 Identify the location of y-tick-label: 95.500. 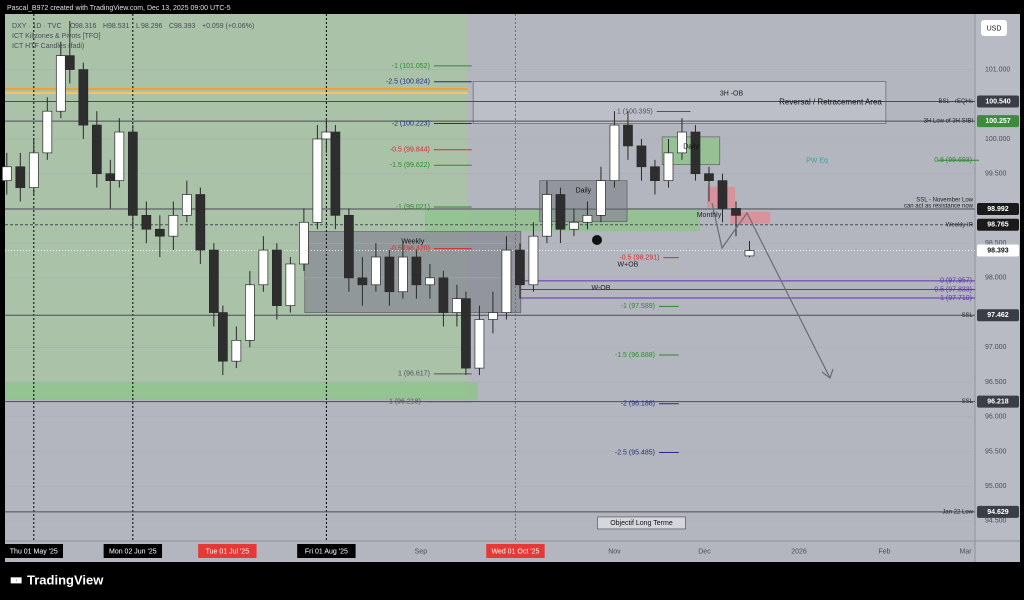
(996, 451).